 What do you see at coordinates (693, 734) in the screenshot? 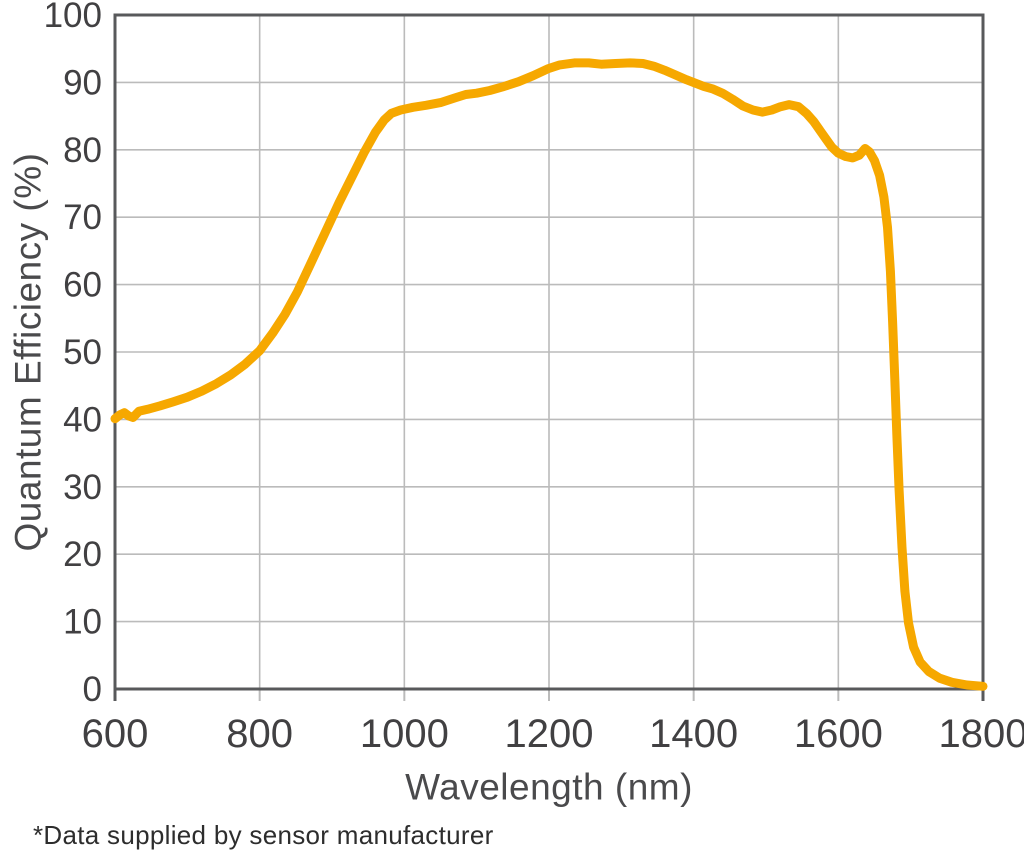
I see `x-tick-label: 1400` at bounding box center [693, 734].